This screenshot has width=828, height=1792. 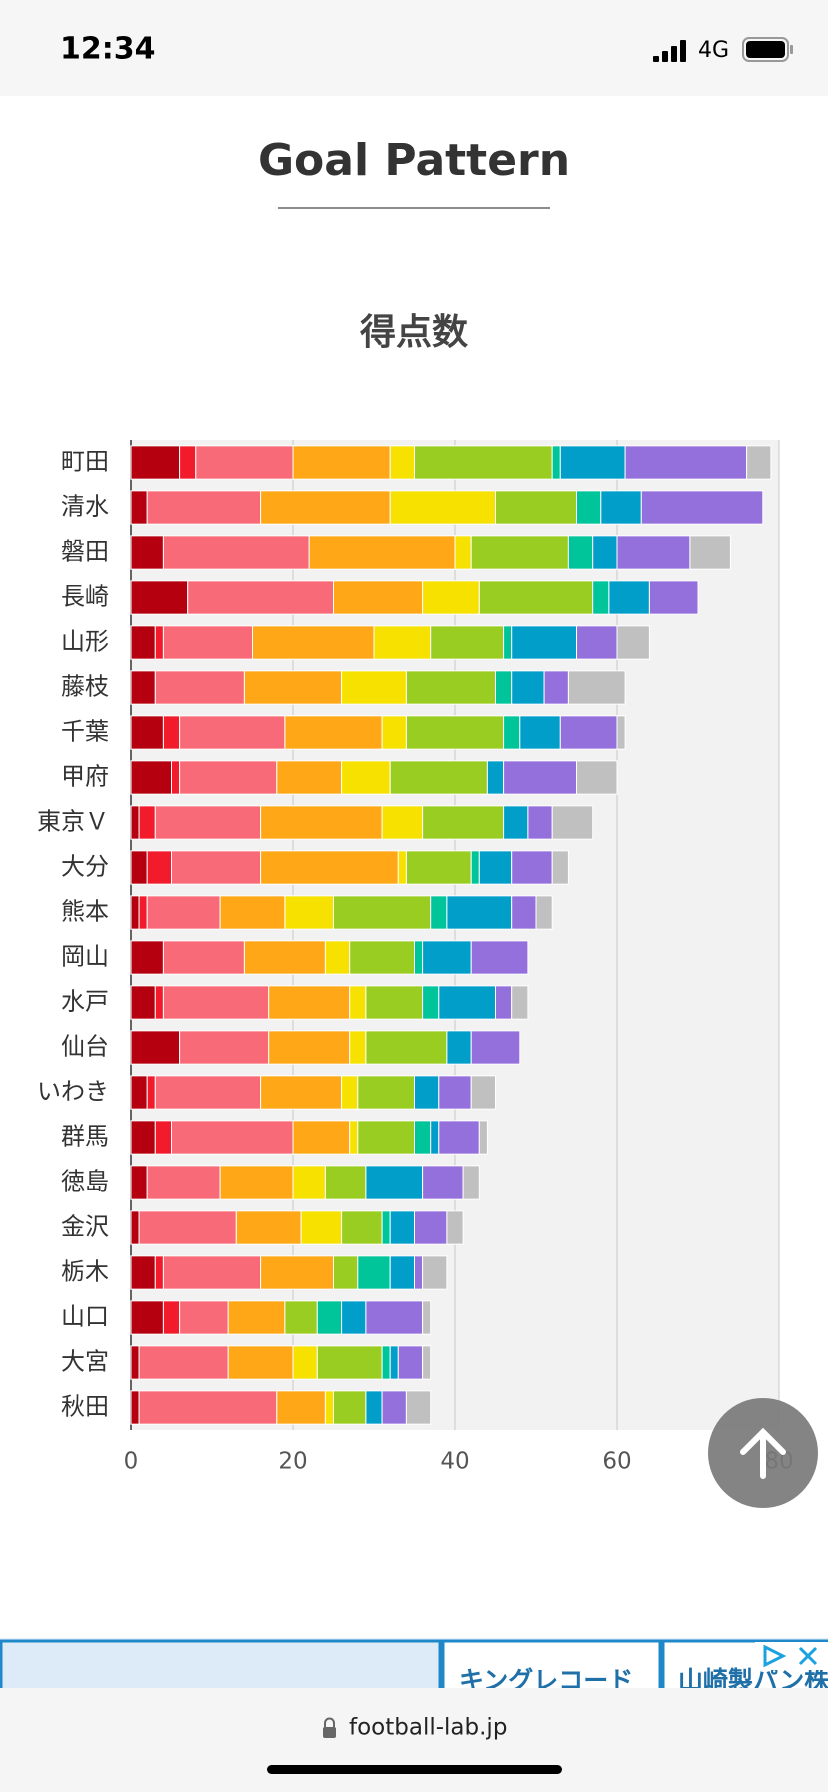 I want to click on ad-text: 山崎製パン株, so click(x=753, y=1680).